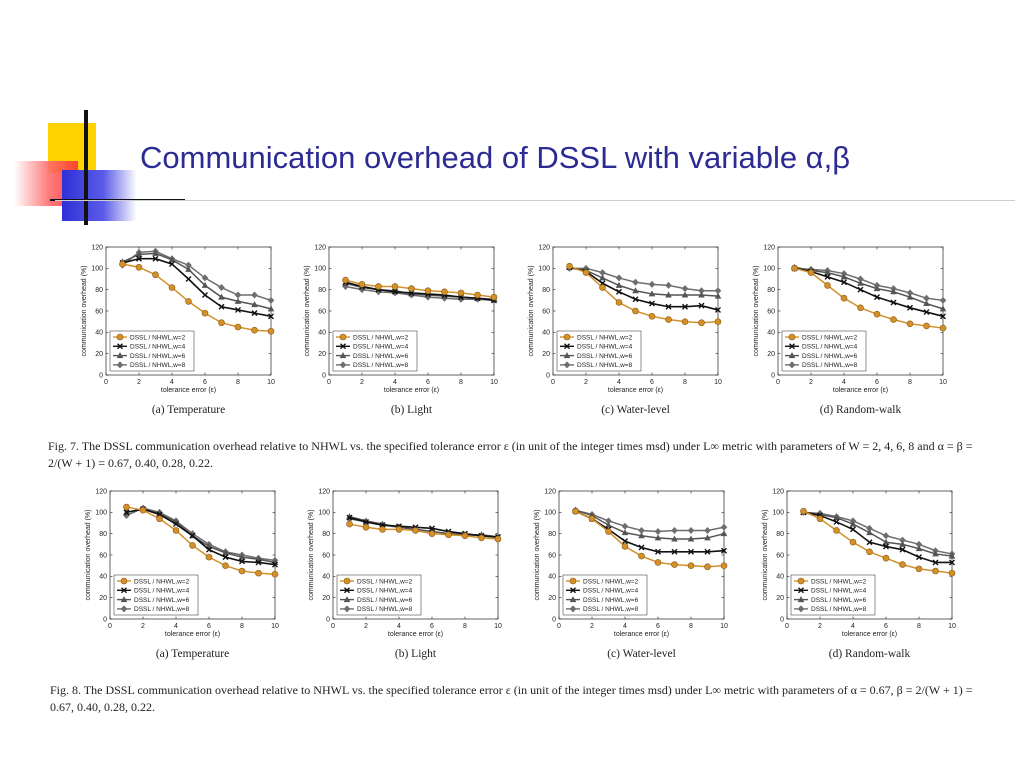 This screenshot has height=768, width=1024. I want to click on y-tick-label: 120, so click(769, 247).